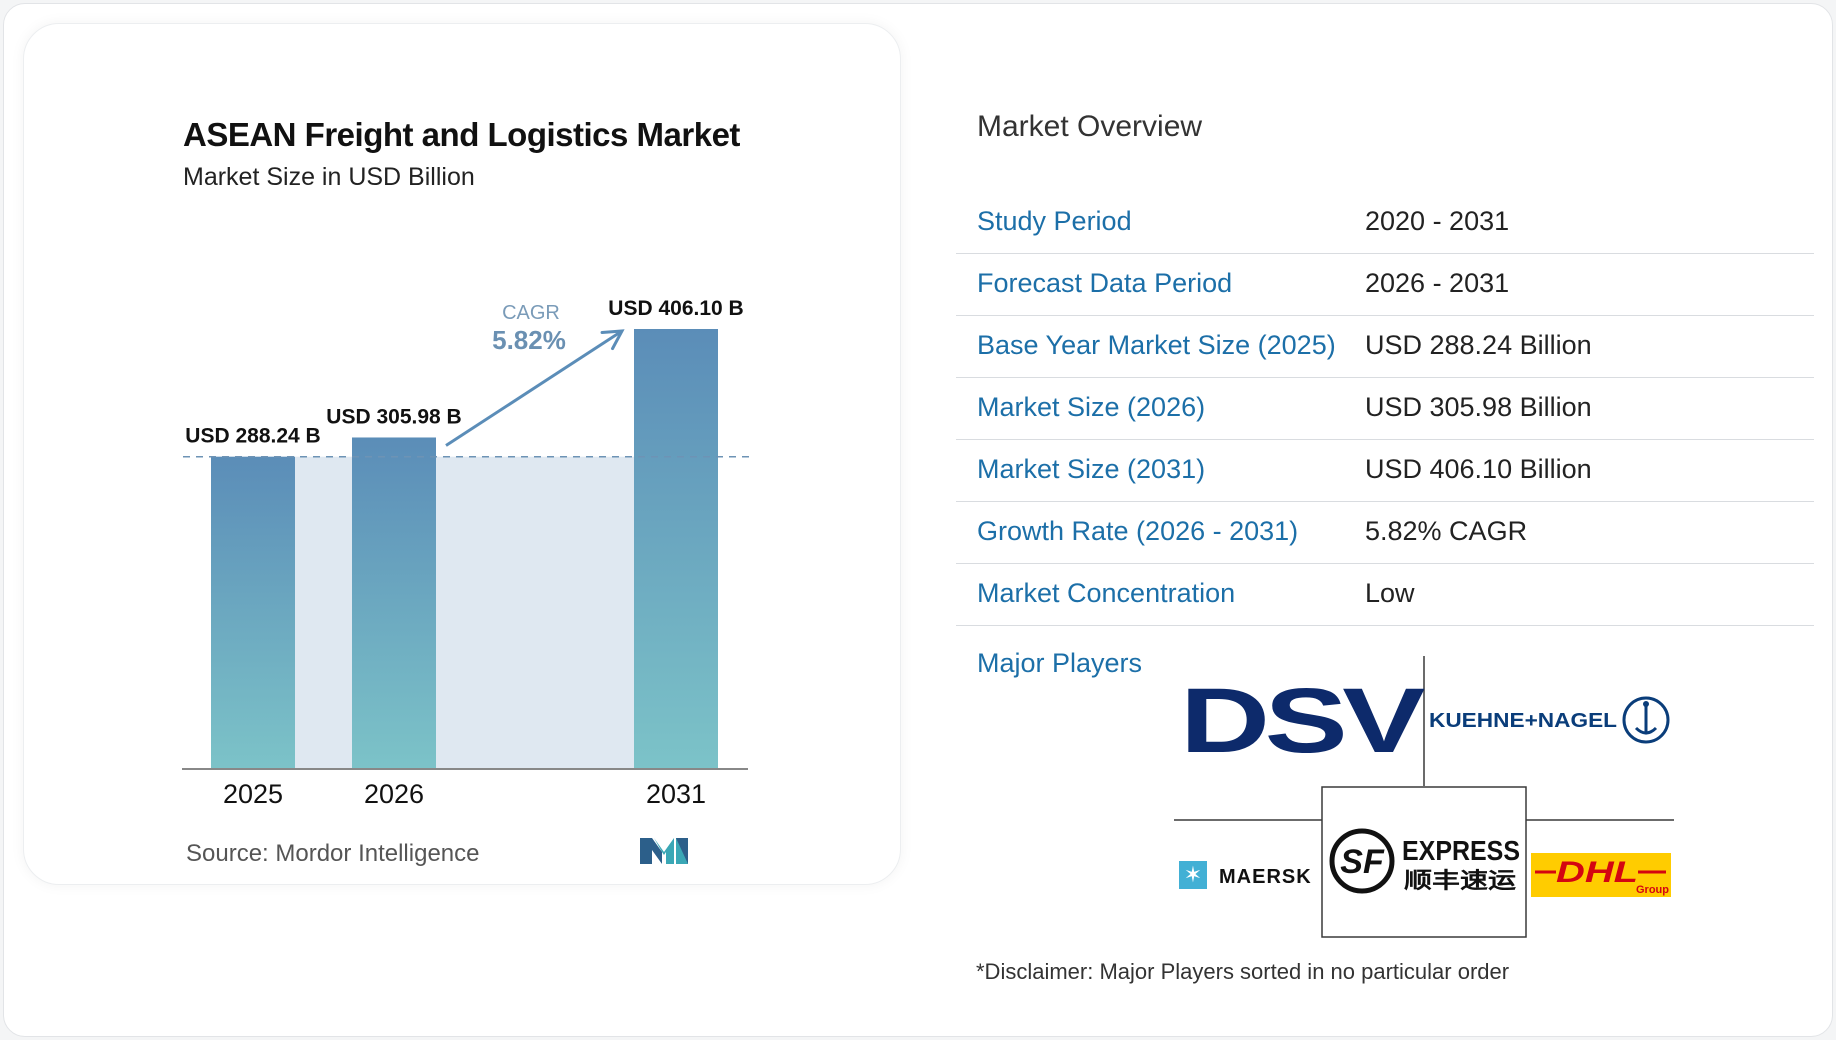 Image resolution: width=1836 pixels, height=1040 pixels. Describe the element at coordinates (1437, 283) in the screenshot. I see `row-value: 2026 - 2031` at that location.